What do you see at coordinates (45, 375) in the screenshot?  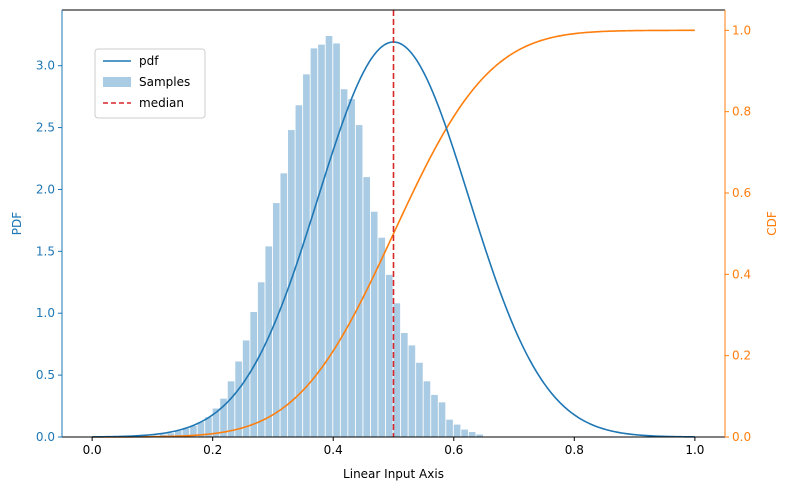 I see `left-y-tick-label: 0.5` at bounding box center [45, 375].